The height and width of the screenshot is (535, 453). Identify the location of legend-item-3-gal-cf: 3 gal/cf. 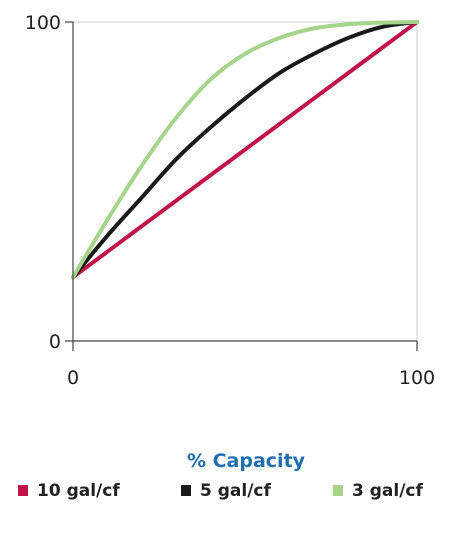
(378, 491).